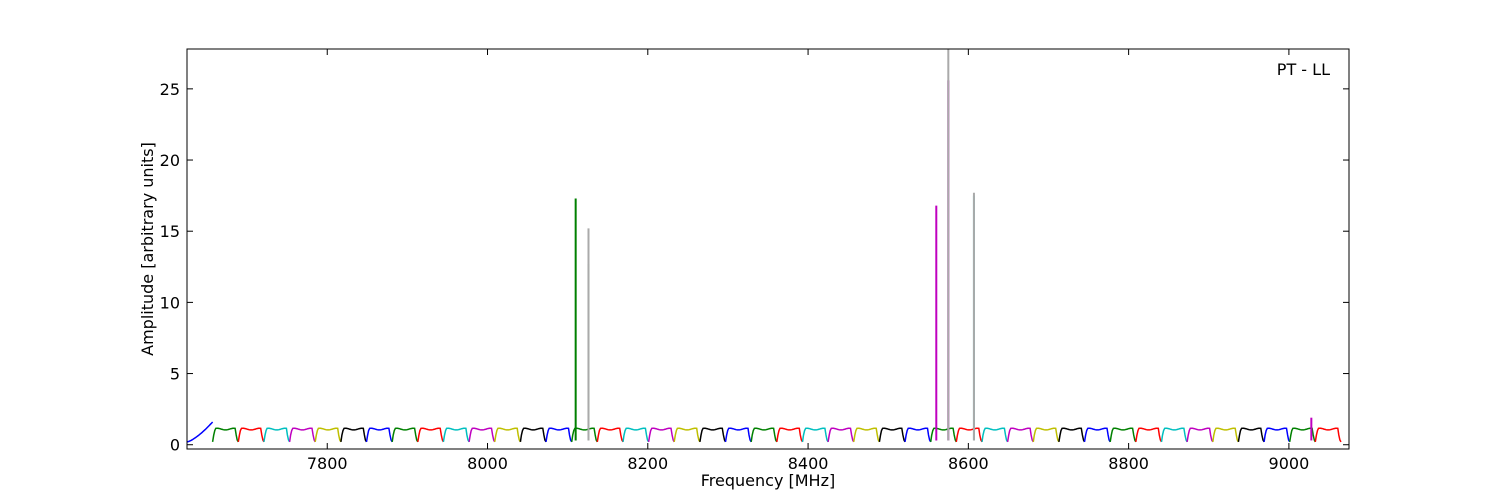 Image resolution: width=1500 pixels, height=500 pixels. Describe the element at coordinates (1303, 69) in the screenshot. I see `legend-text: PT - LL` at that location.